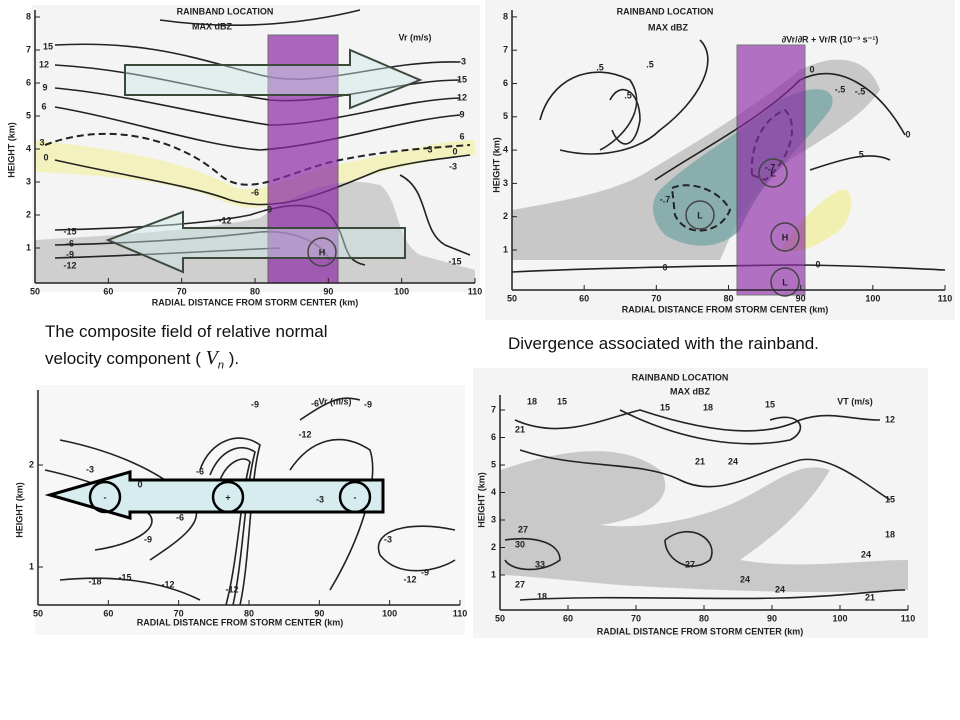  I want to click on contour-label: 33, so click(540, 564).